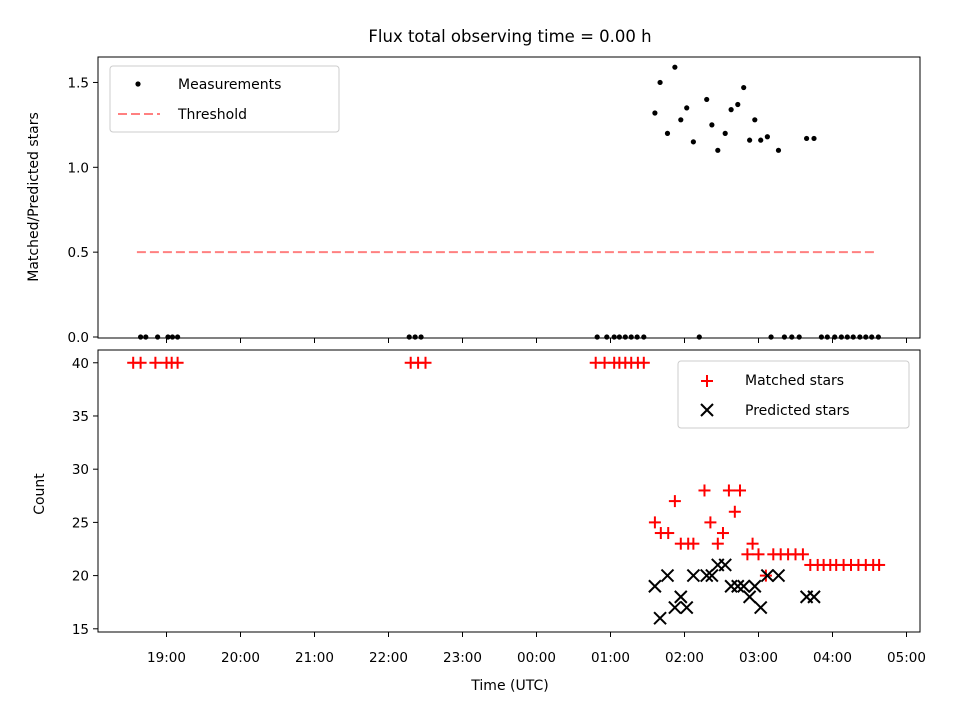  Describe the element at coordinates (906, 658) in the screenshot. I see `x-tick-label: 05:00` at that location.